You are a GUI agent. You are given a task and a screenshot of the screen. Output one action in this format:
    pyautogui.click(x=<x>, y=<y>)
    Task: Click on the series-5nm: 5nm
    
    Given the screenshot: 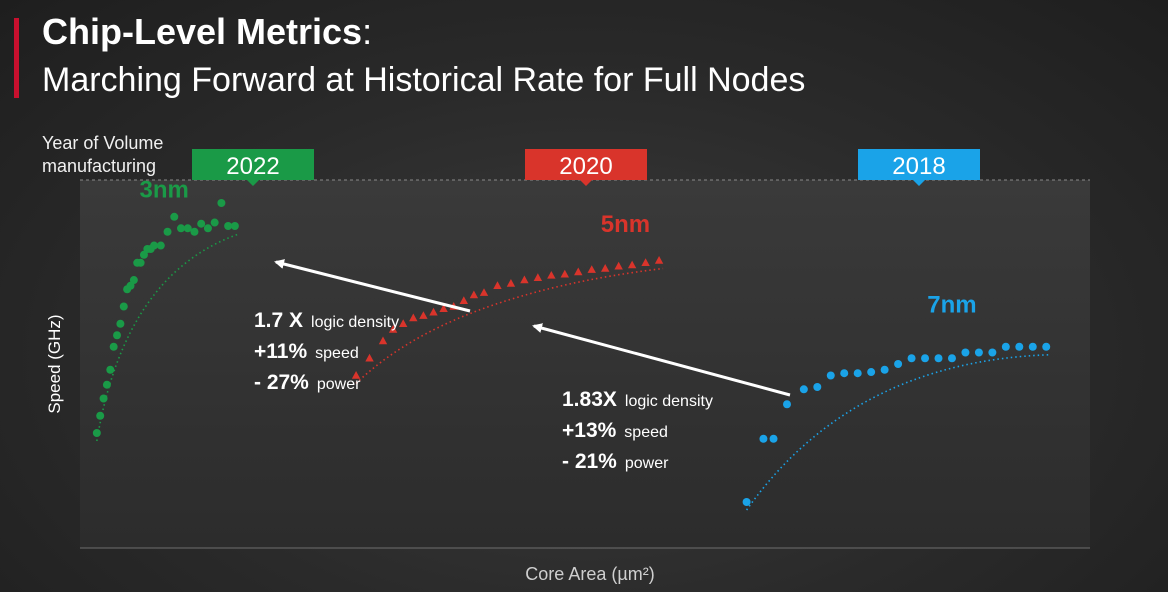 What is the action you would take?
    pyautogui.click(x=507, y=298)
    